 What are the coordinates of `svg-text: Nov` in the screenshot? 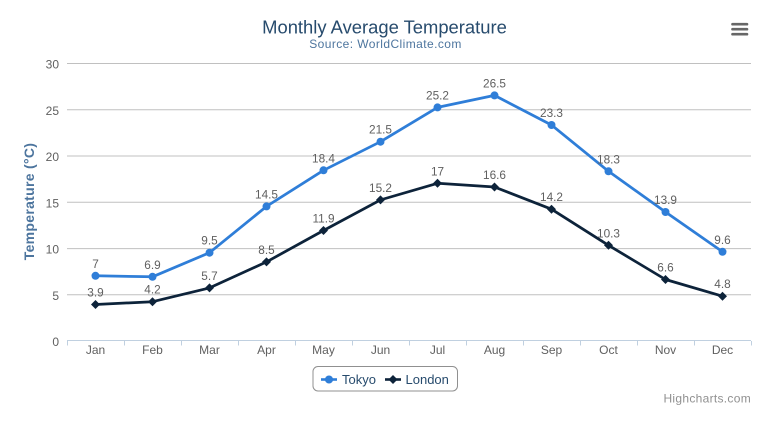 It's located at (665, 350).